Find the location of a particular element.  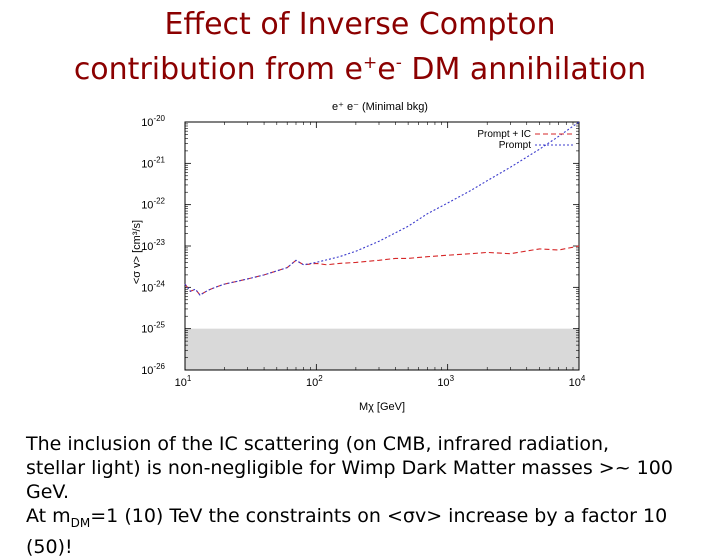

title-sup-minus: - is located at coordinates (398, 63).